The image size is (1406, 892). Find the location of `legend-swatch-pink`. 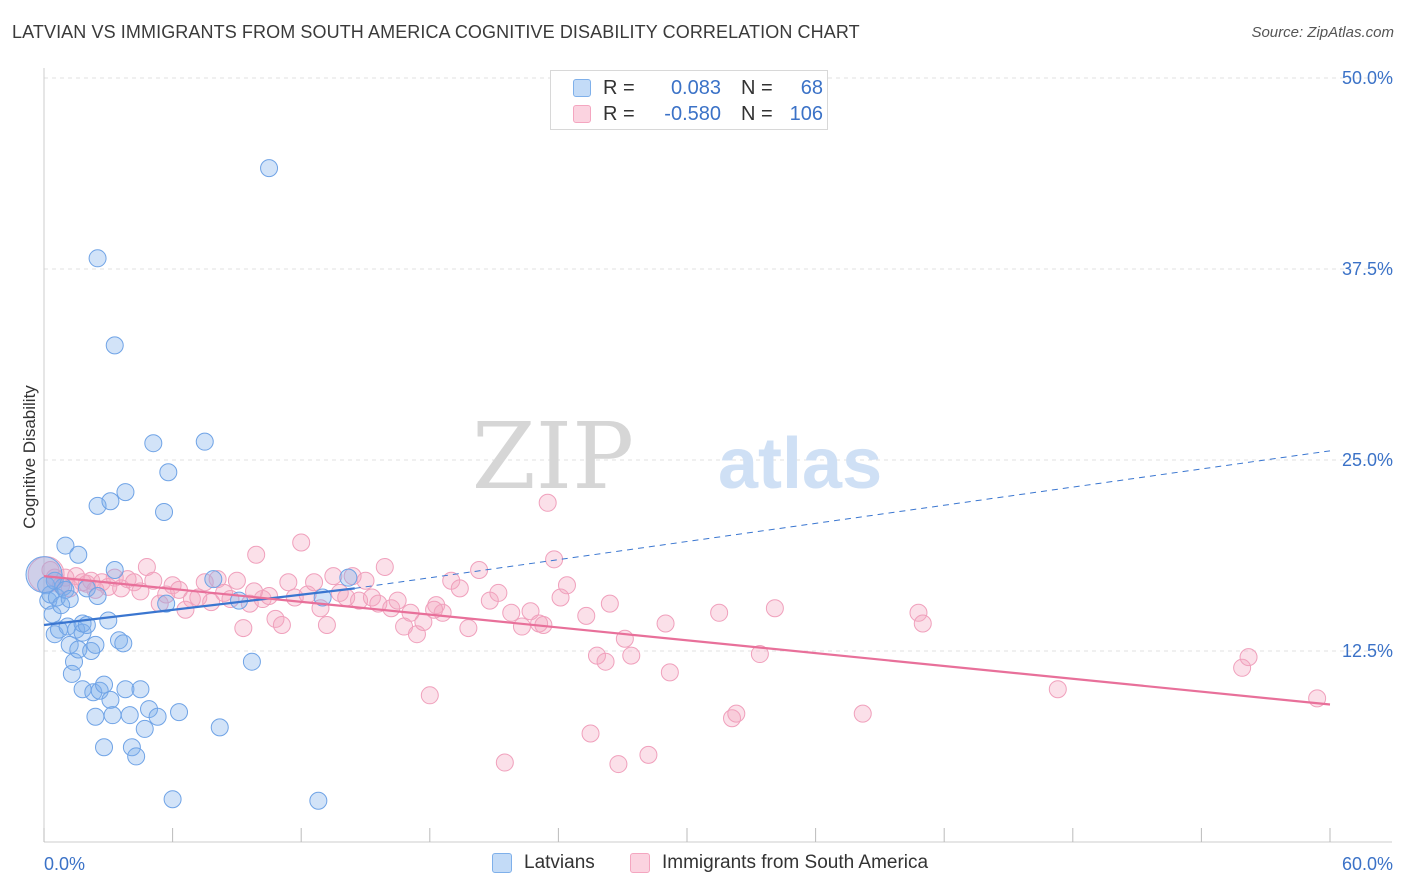

legend-swatch-pink is located at coordinates (640, 863).